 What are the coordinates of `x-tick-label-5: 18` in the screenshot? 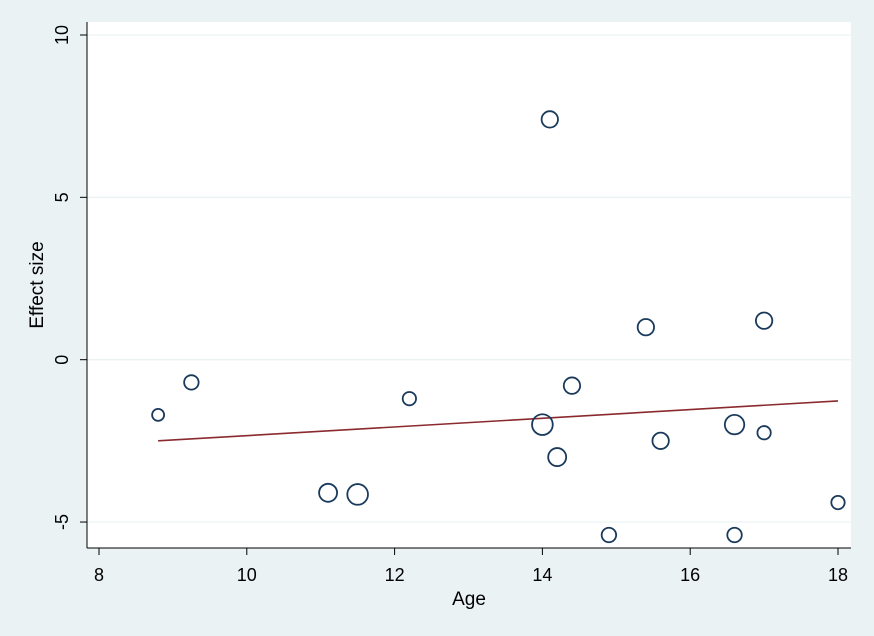 It's located at (838, 575).